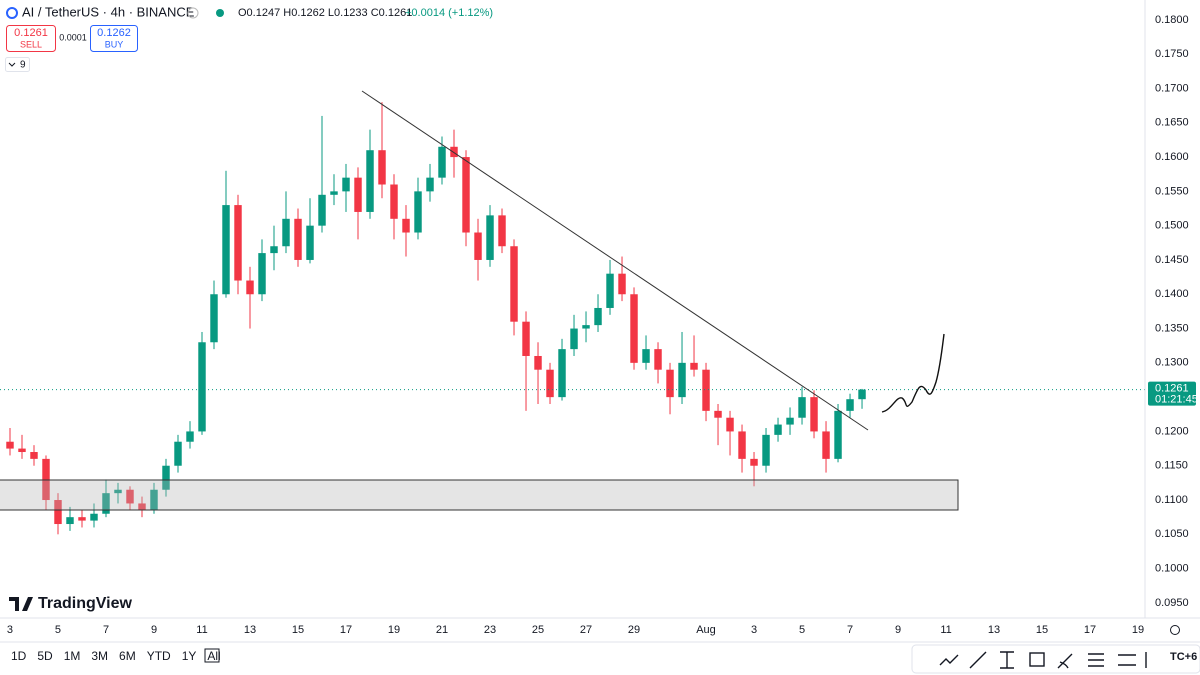 Image resolution: width=1200 pixels, height=675 pixels. I want to click on range-button: All, so click(213, 656).